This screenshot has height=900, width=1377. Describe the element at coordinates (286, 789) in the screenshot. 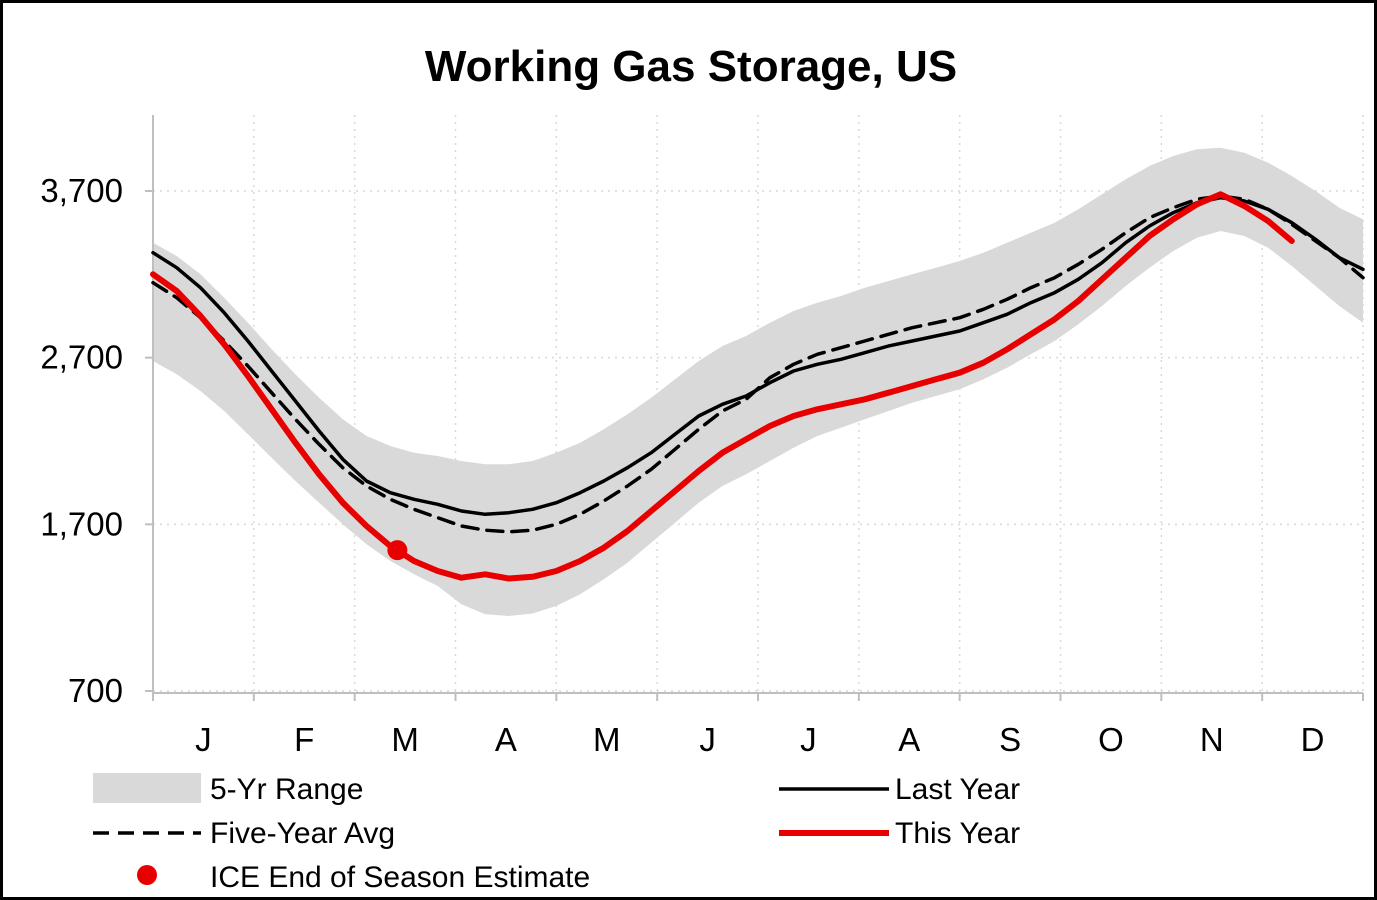

I see `legend-label-five-year-range: 5-Yr Range` at that location.